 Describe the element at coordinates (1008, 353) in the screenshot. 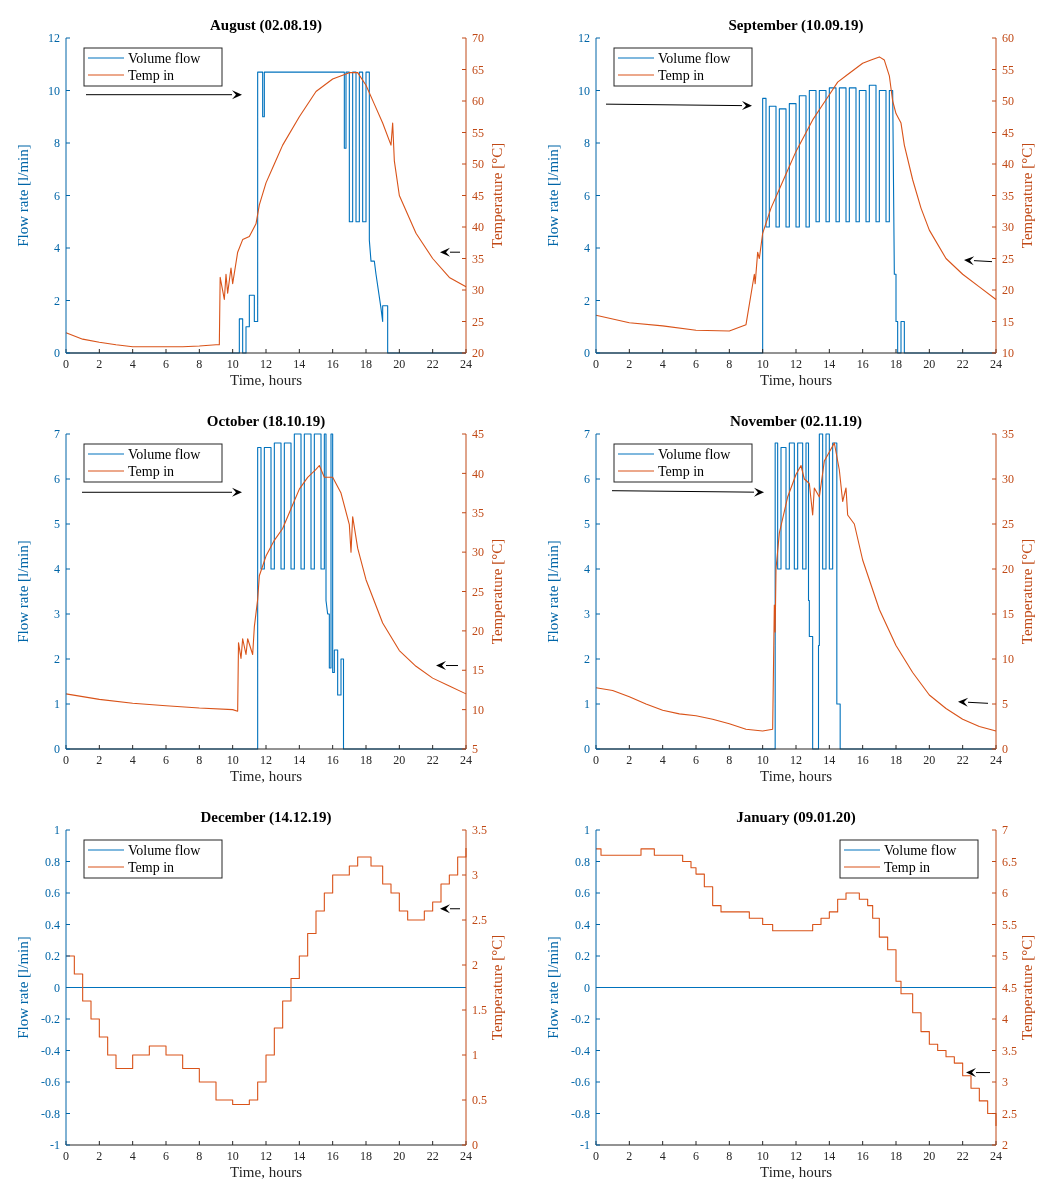

I see `y2-tick-label: 10` at that location.